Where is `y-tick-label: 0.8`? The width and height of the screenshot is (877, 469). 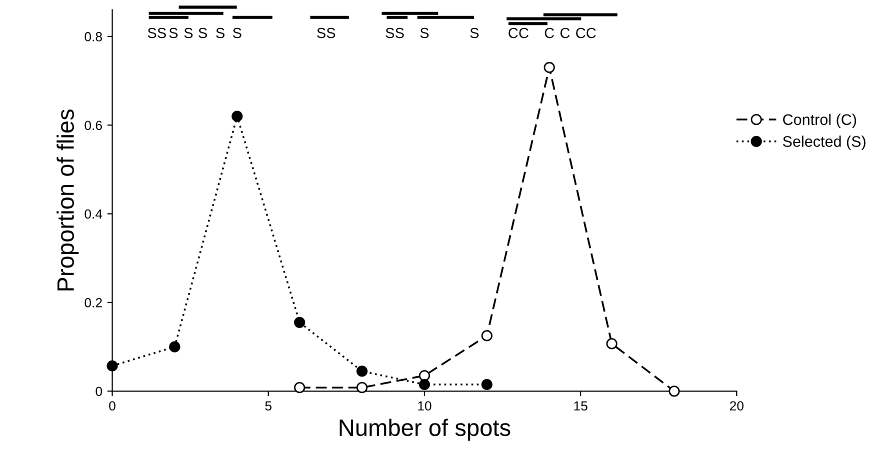 y-tick-label: 0.8 is located at coordinates (93, 37).